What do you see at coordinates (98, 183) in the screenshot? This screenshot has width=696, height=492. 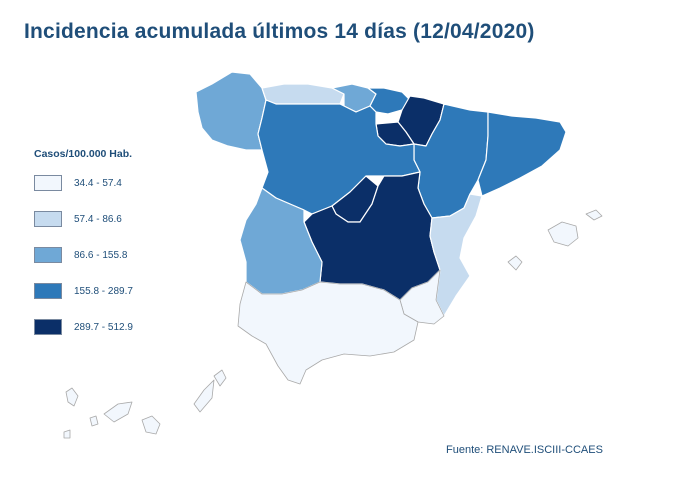 I see `legend-label: 34.4 - 57.4` at bounding box center [98, 183].